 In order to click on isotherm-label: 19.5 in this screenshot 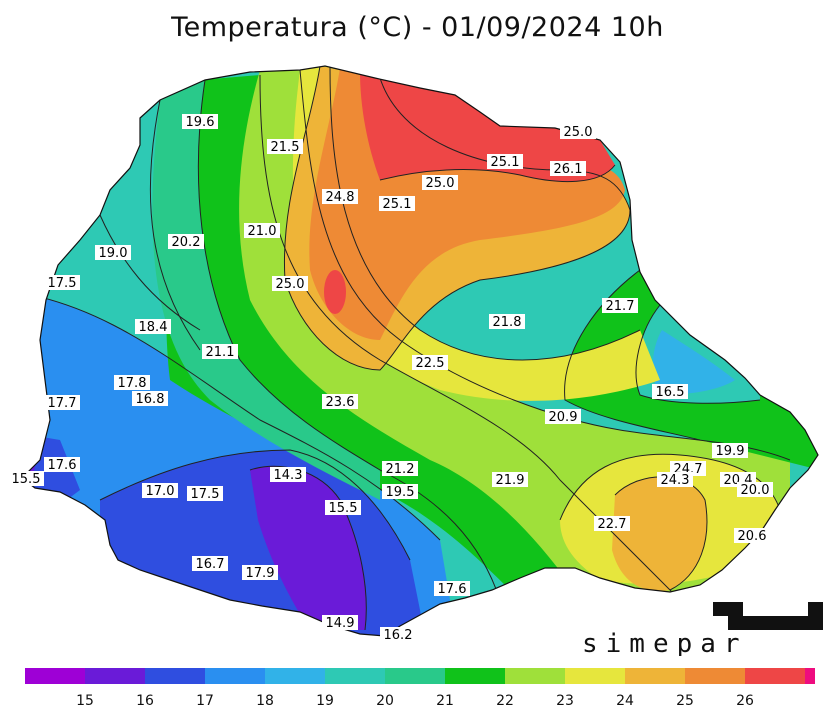, I will do `click(400, 492)`.